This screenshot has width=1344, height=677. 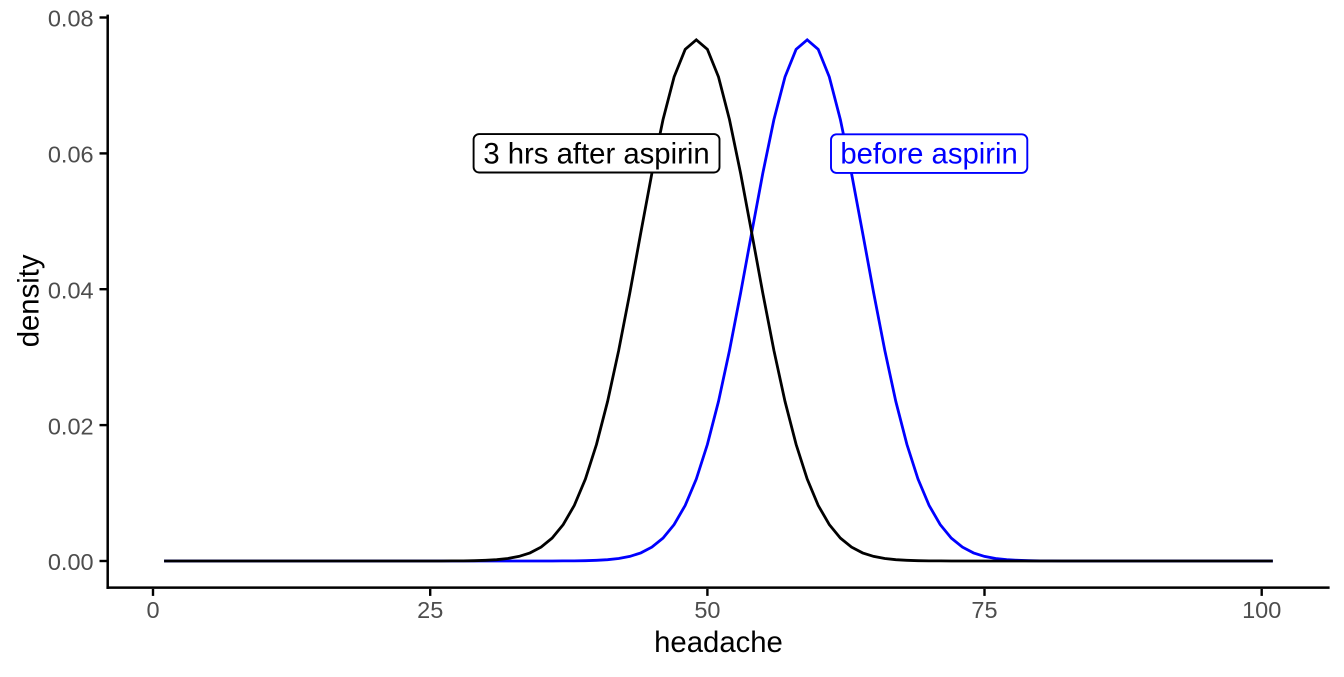 I want to click on svg-text: 0.06, so click(x=71, y=155).